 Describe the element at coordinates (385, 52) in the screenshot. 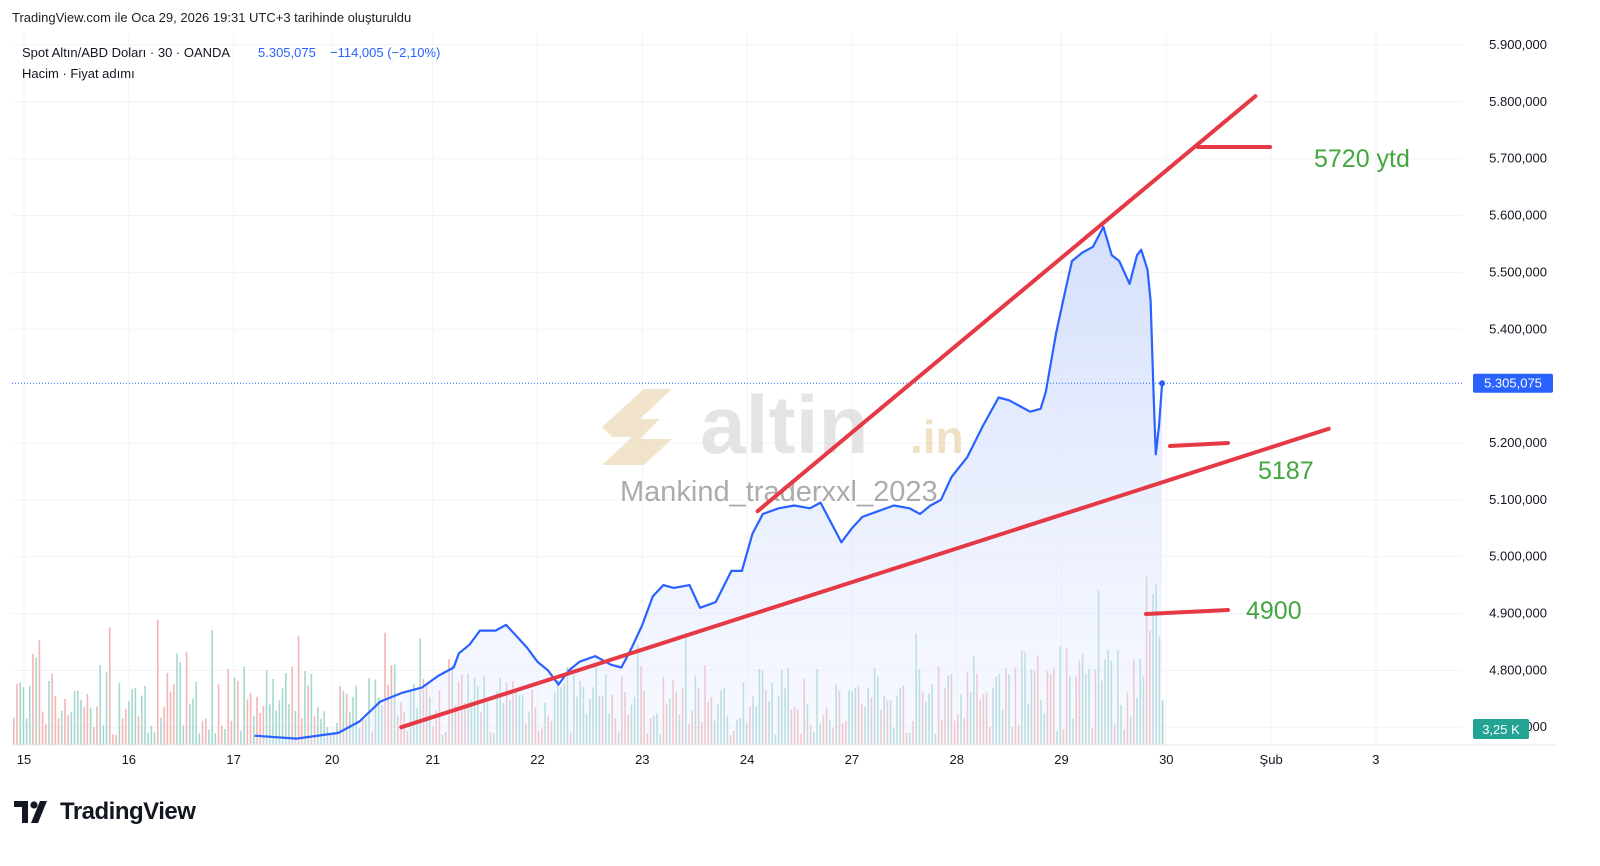

I see `legend-change: −114,005 (−2,10%)` at that location.